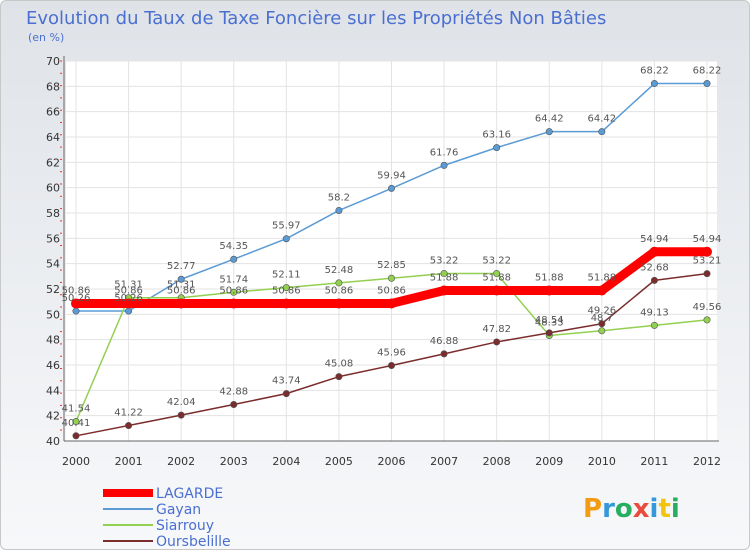  I want to click on x-tick-label: 2007, so click(444, 461).